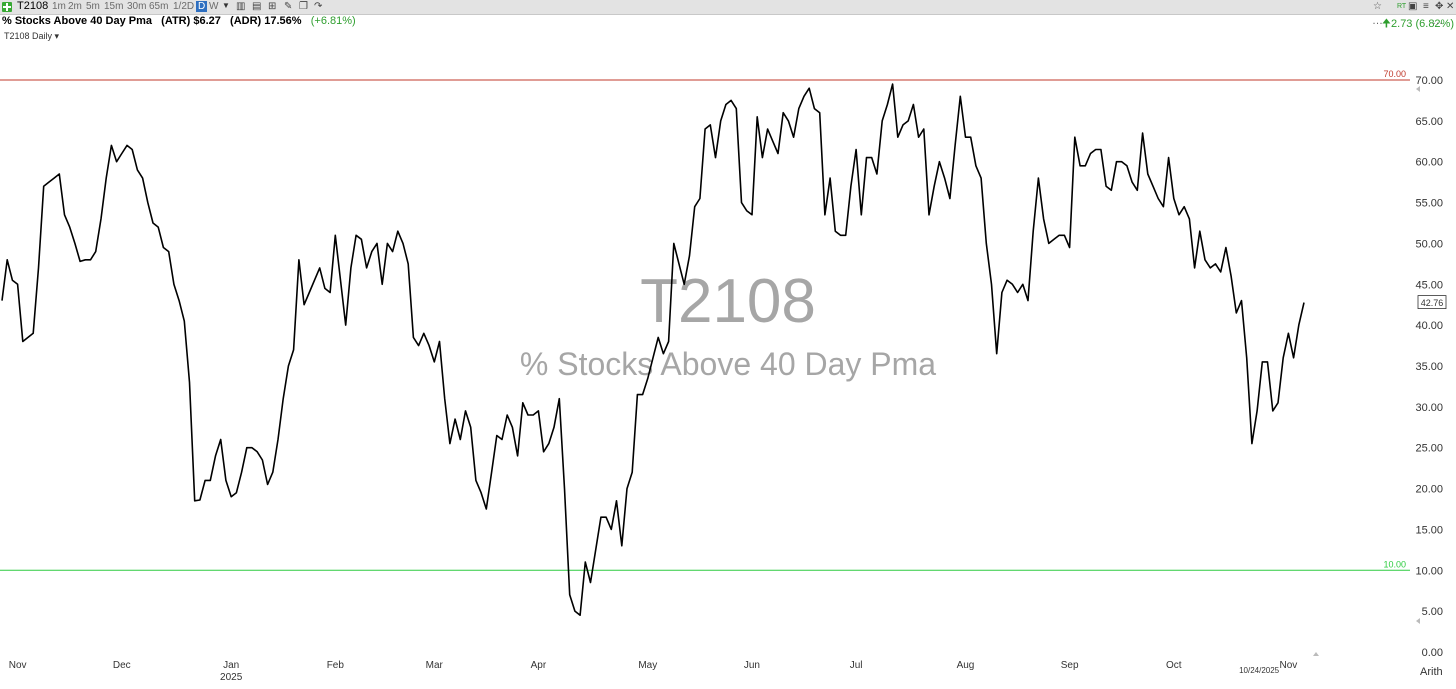 This screenshot has width=1456, height=689. I want to click on y-tick-label: 60.00, so click(1429, 163).